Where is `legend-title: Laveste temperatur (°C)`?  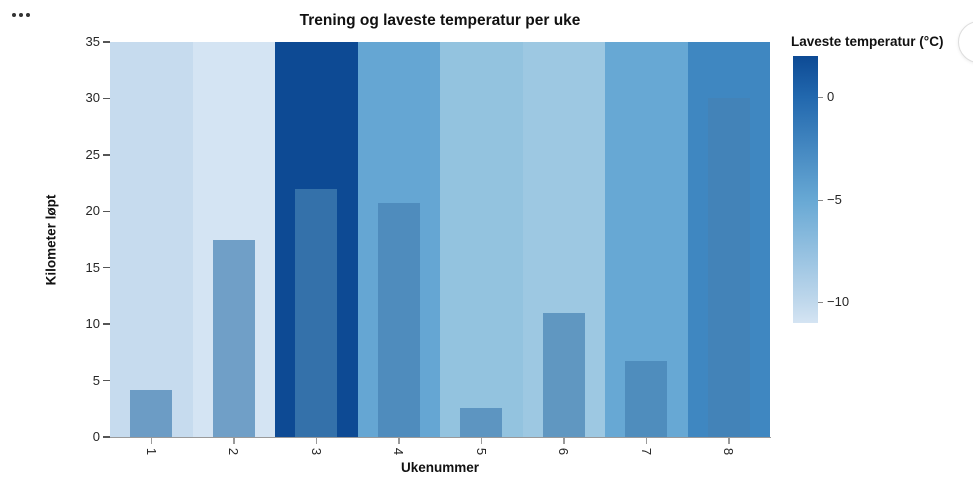 legend-title: Laveste temperatur (°C) is located at coordinates (867, 41).